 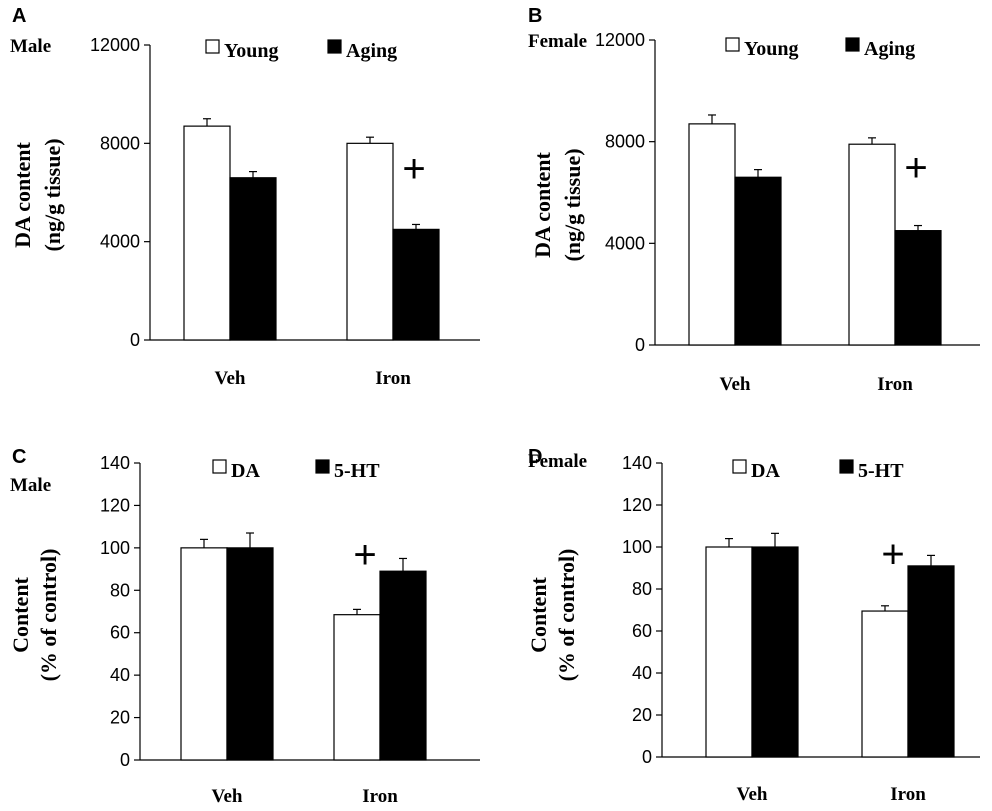 I want to click on panel-letter: C, so click(x=19, y=457).